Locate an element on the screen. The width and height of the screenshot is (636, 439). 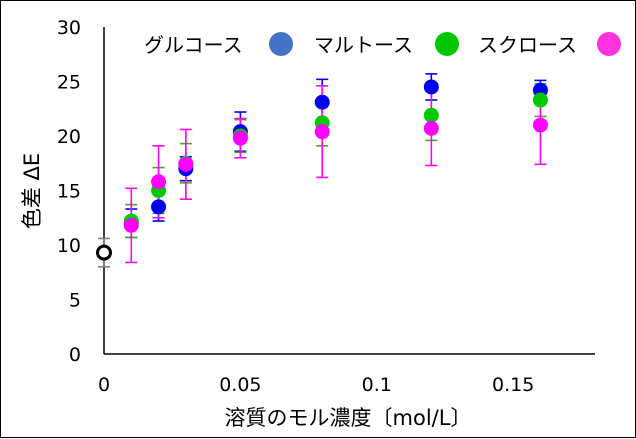
y-tick-label: 30 is located at coordinates (69, 28).